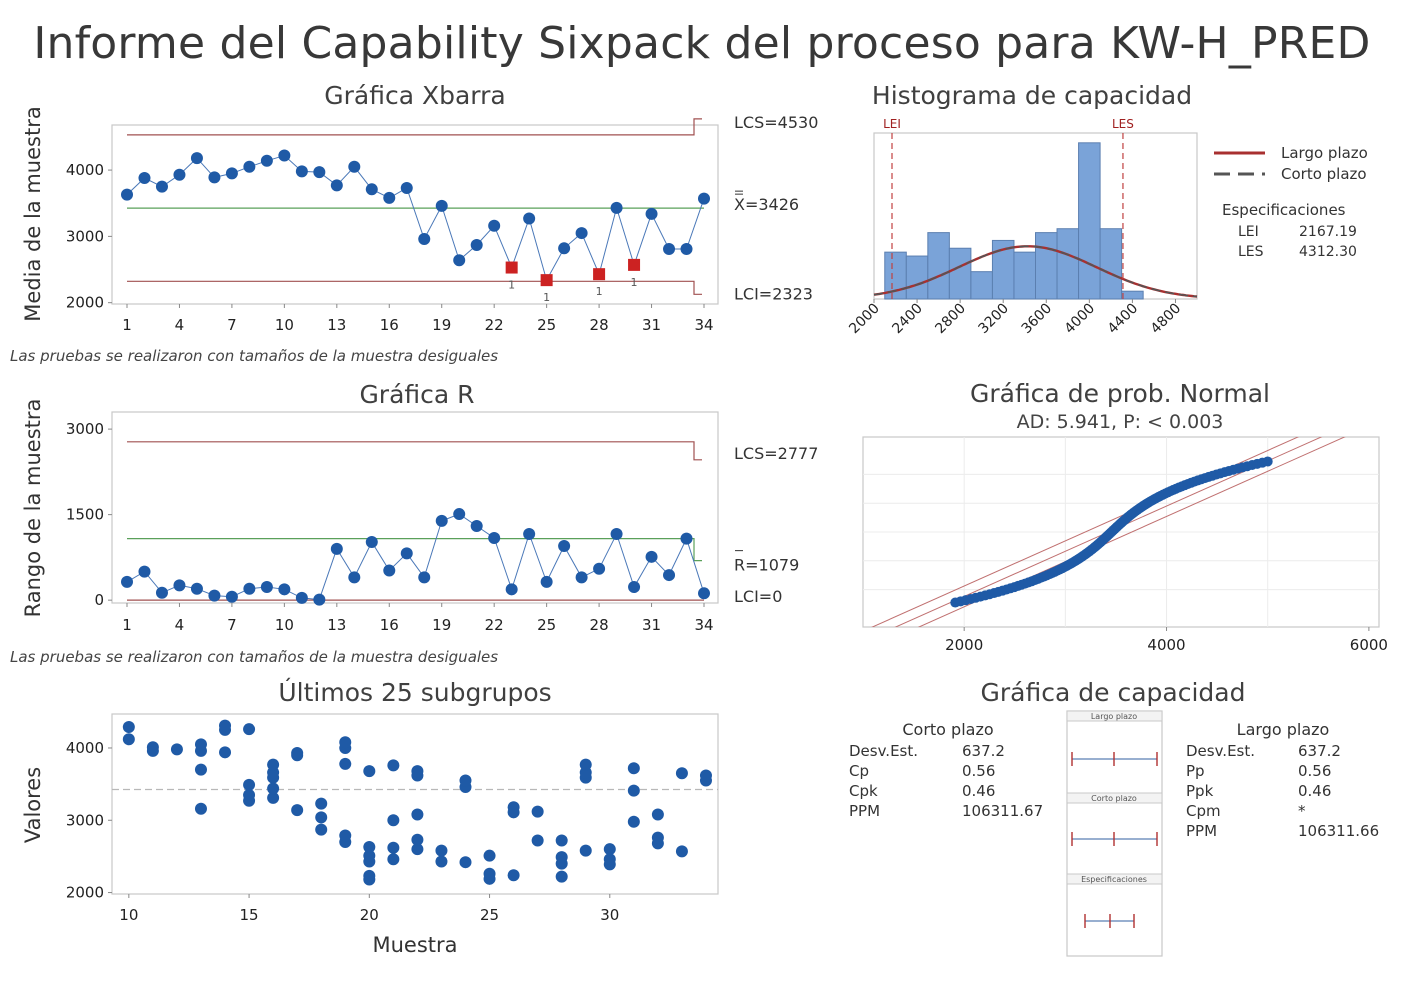  I want to click on long-term-value: 0.46, so click(1314, 791).